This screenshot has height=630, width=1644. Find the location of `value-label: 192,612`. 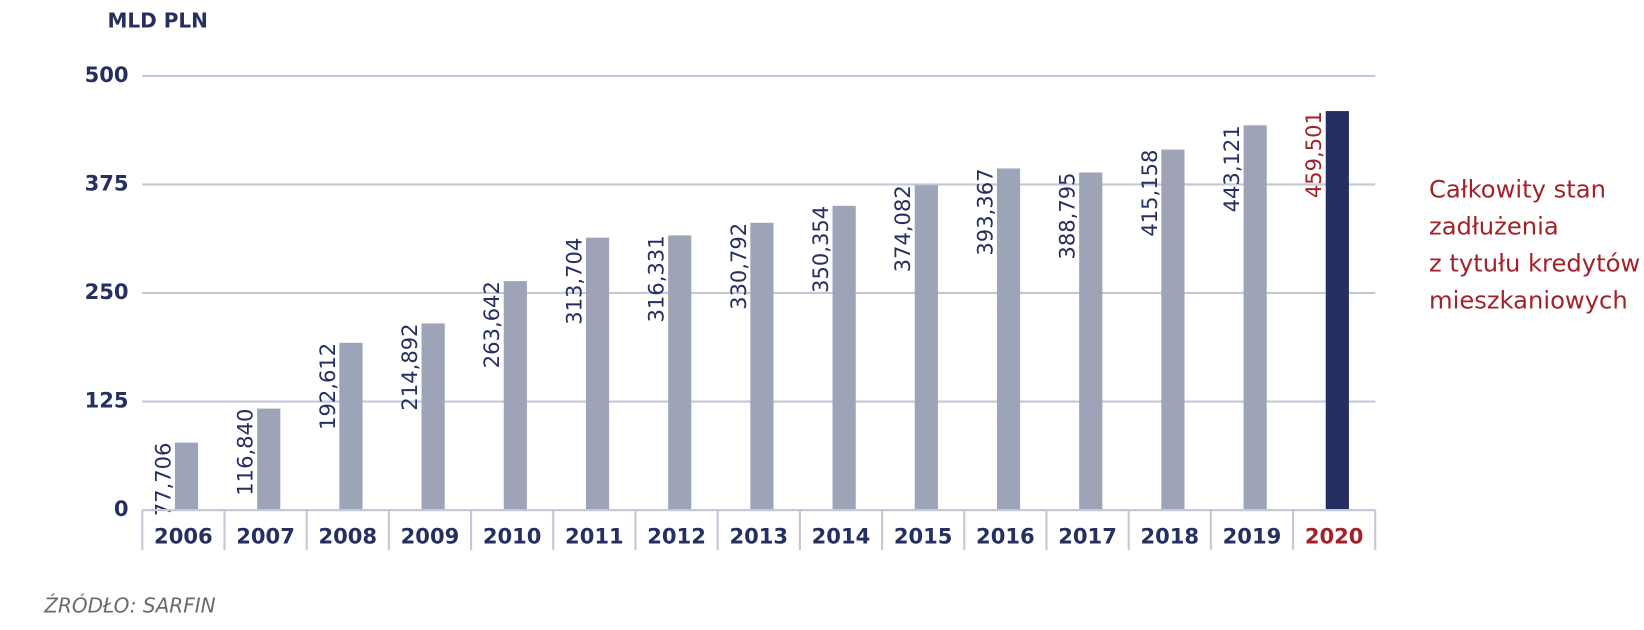

value-label: 192,612 is located at coordinates (327, 386).